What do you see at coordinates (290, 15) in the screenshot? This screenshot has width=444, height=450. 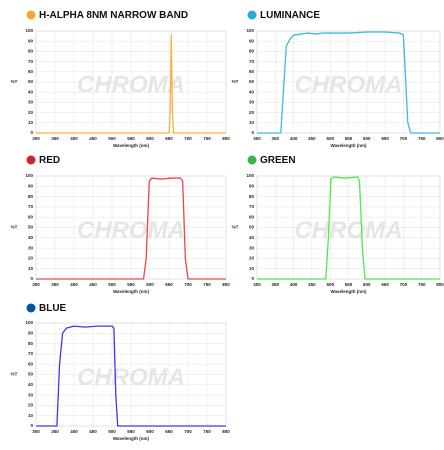 I see `chart-title: LUMINANCE` at bounding box center [290, 15].